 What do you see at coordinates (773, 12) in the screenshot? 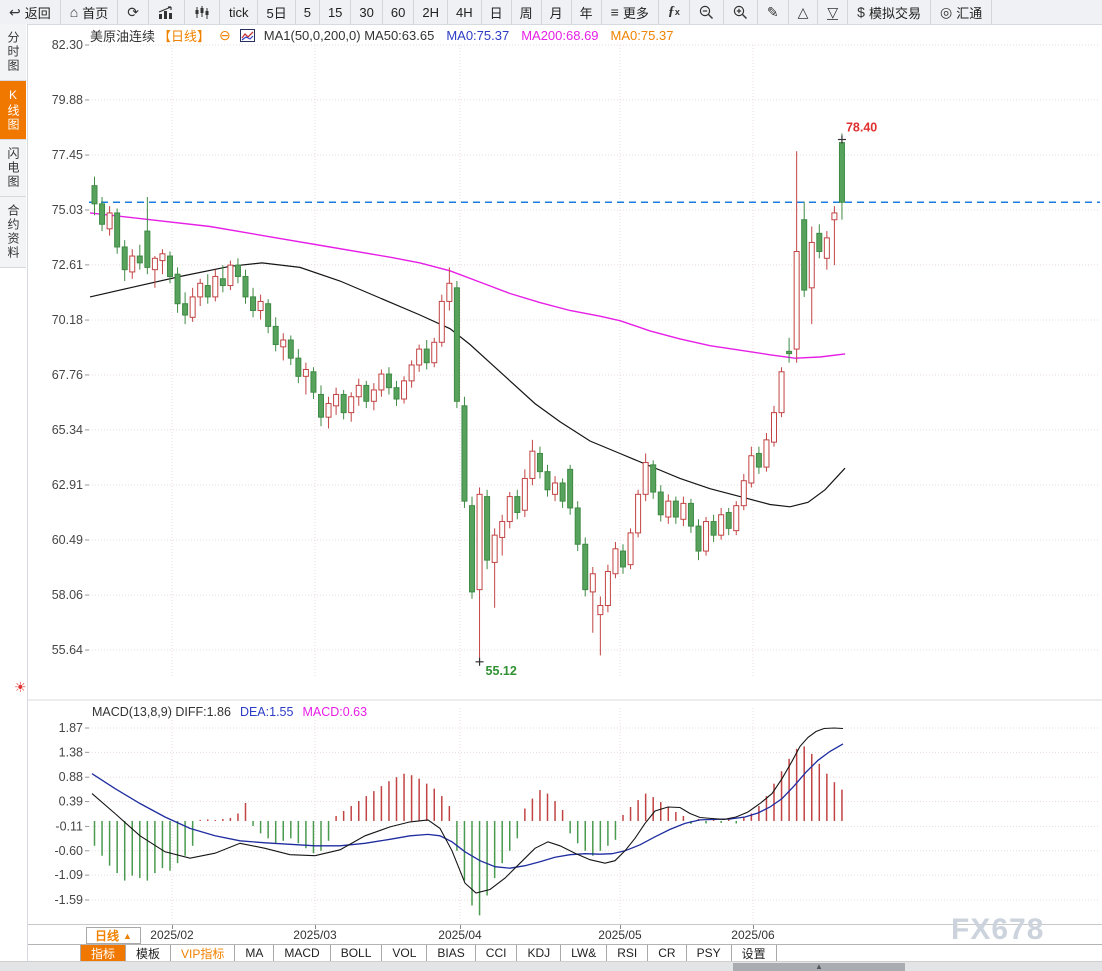
I see `toolbar-button-draw: ✎` at bounding box center [773, 12].